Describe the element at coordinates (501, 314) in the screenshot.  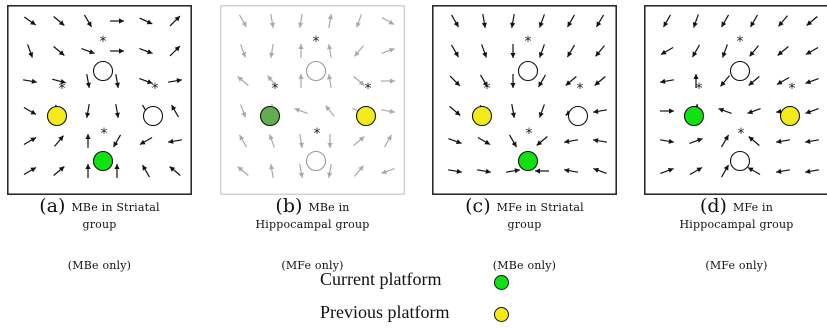
I see `previous-platform-swatch` at that location.